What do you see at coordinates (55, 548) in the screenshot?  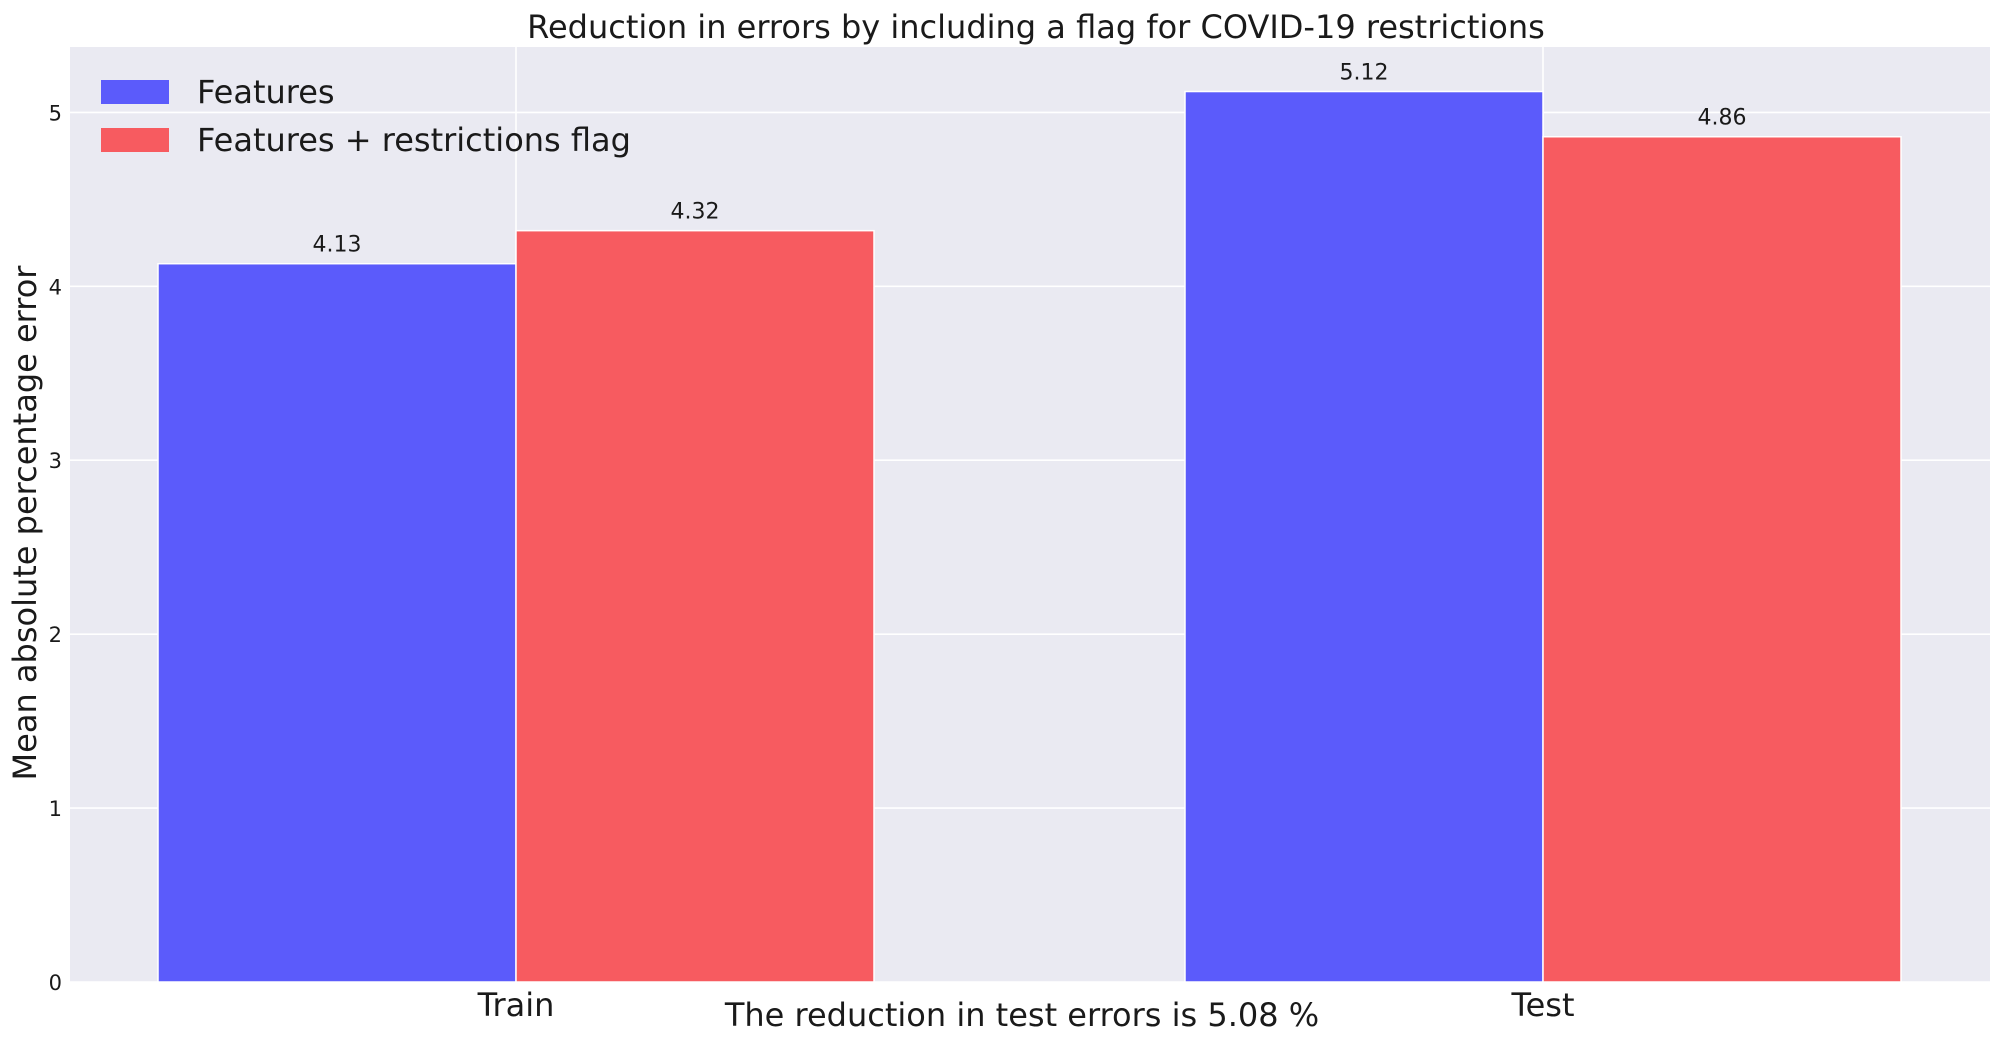 I see `y-axis-ticks: 0 1 2 3 4 5` at bounding box center [55, 548].